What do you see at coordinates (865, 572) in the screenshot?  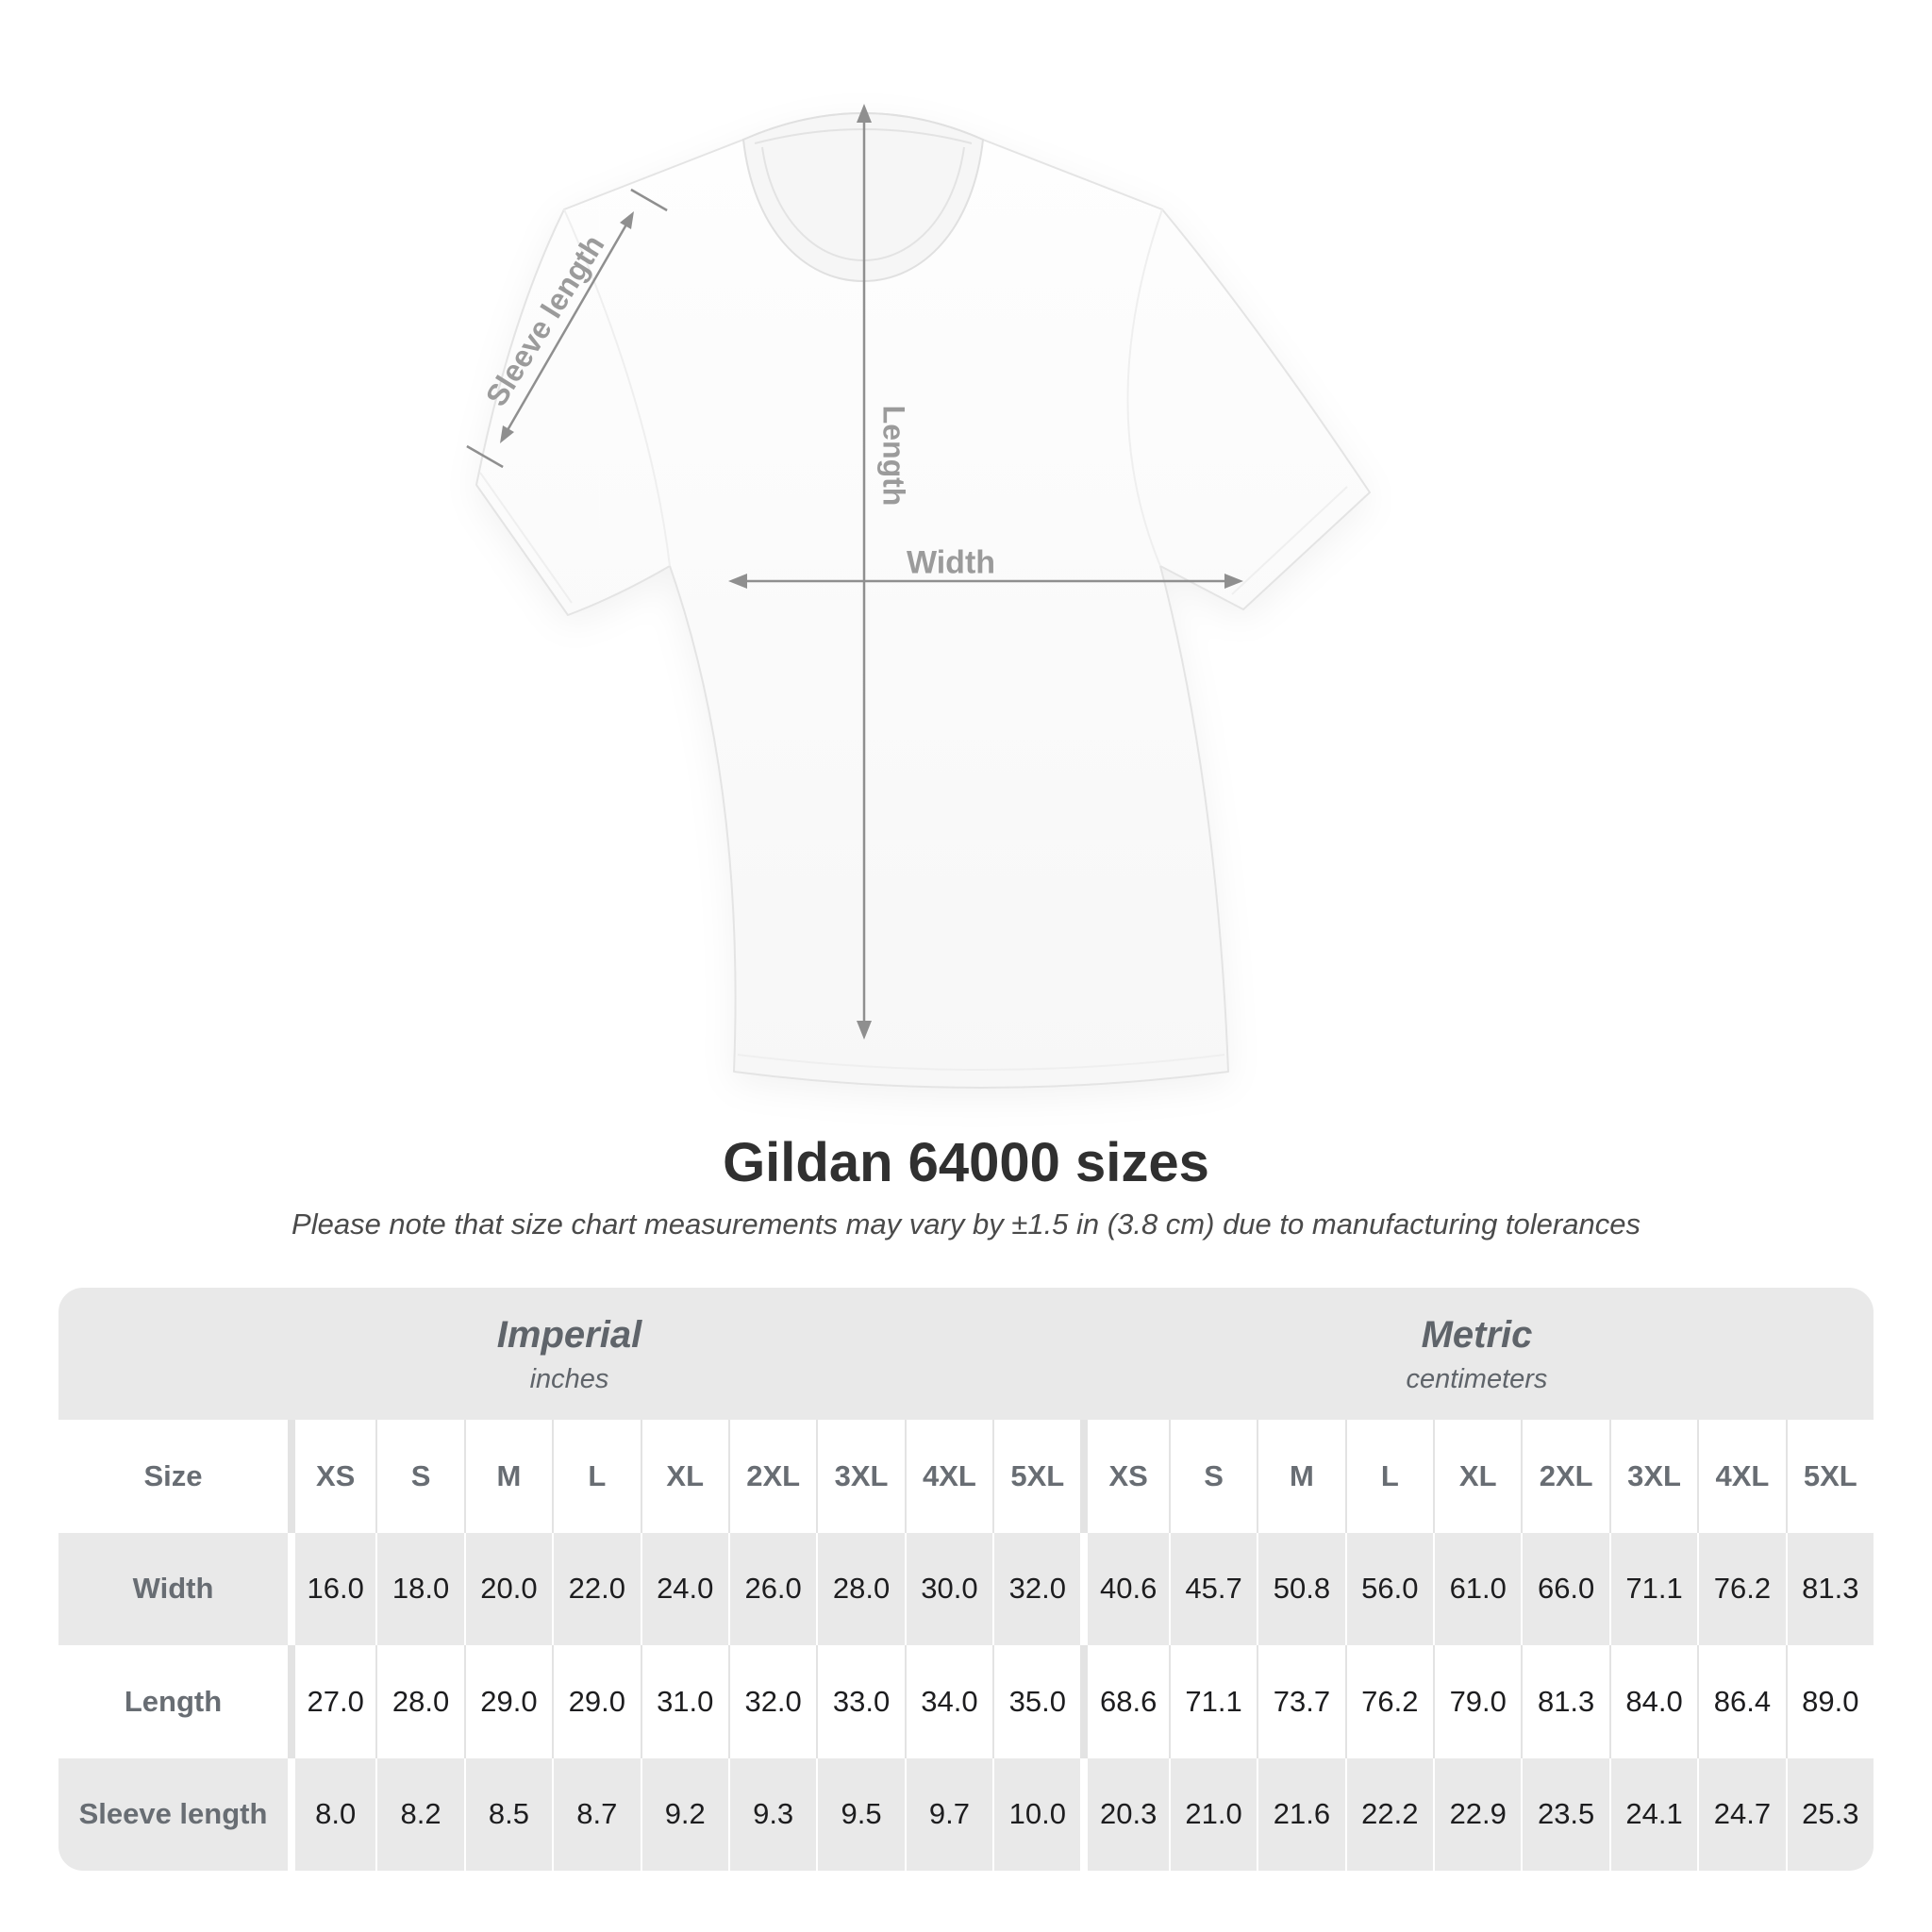 I see `length-arrow` at bounding box center [865, 572].